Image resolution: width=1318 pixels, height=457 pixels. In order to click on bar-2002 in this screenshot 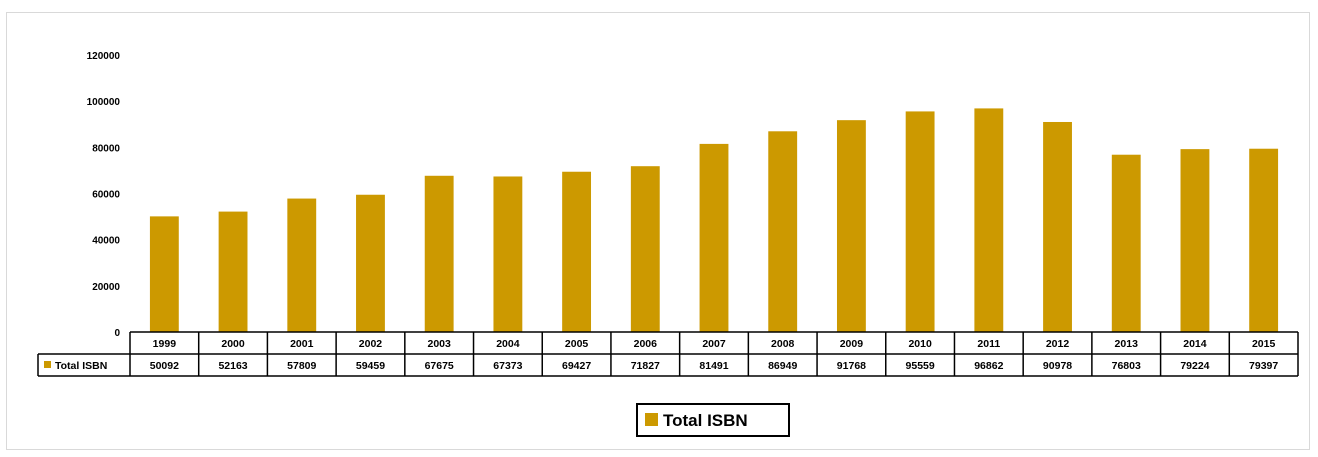, I will do `click(370, 263)`.